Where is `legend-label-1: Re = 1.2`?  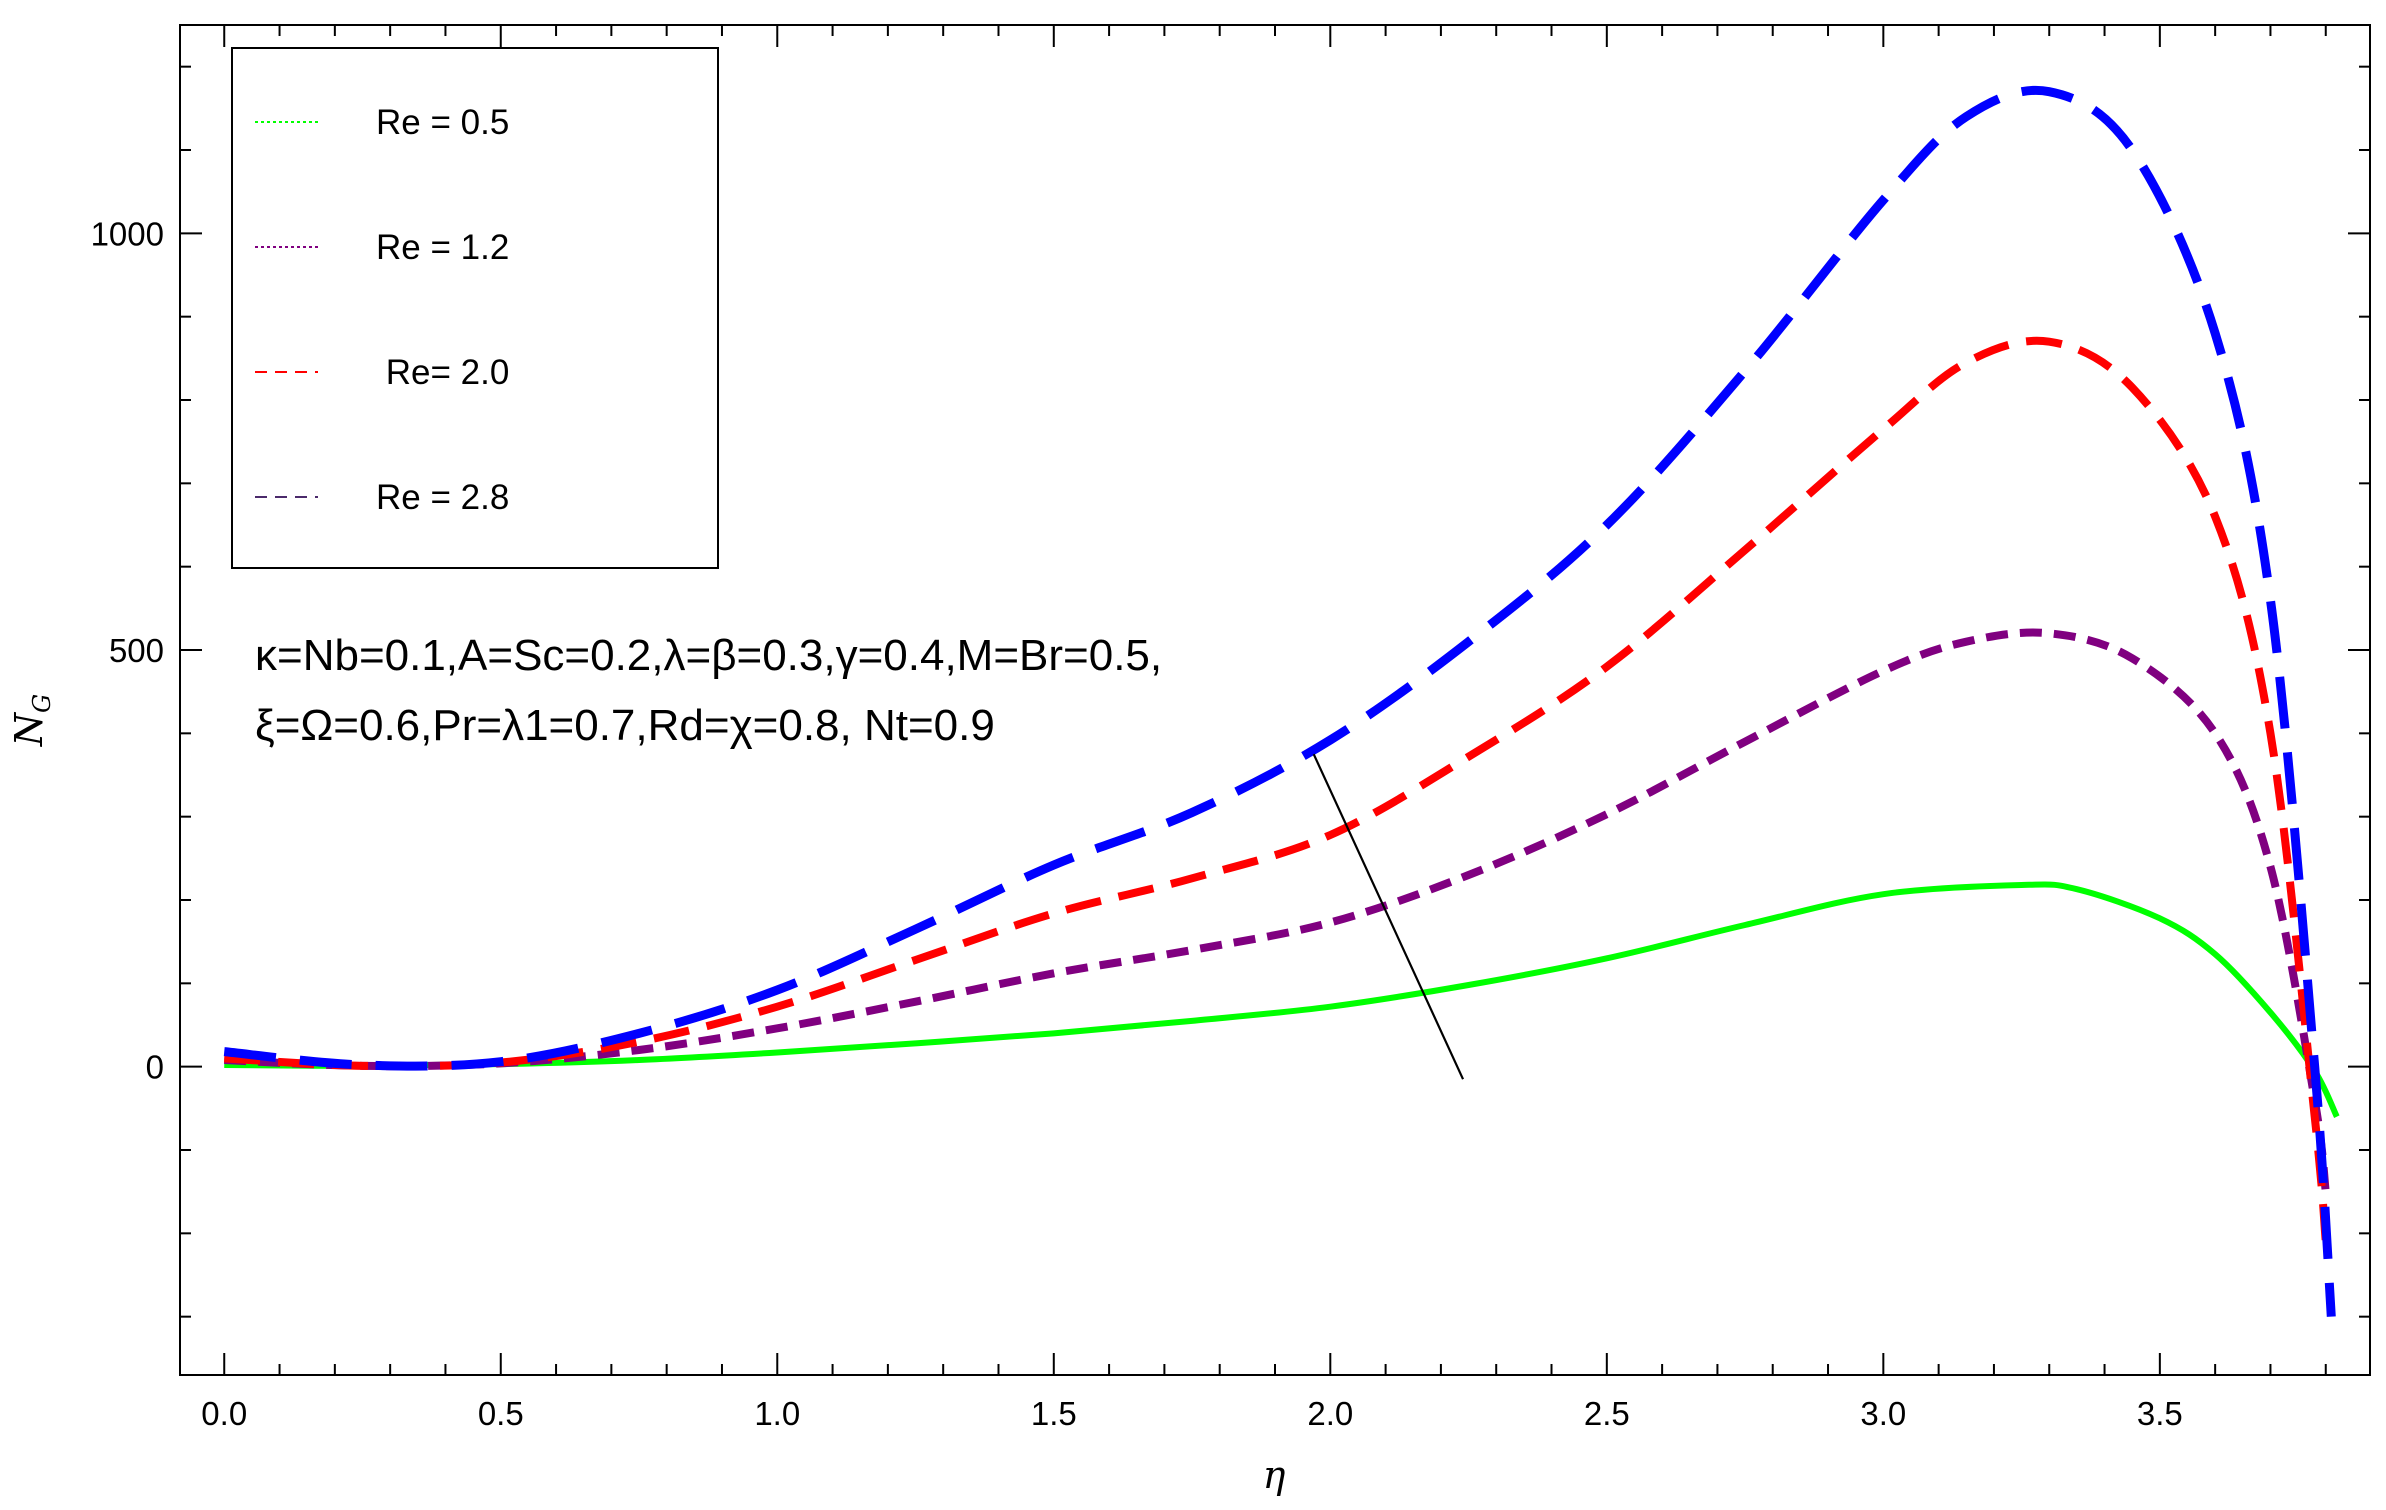
legend-label-1: Re = 1.2 is located at coordinates (442, 247).